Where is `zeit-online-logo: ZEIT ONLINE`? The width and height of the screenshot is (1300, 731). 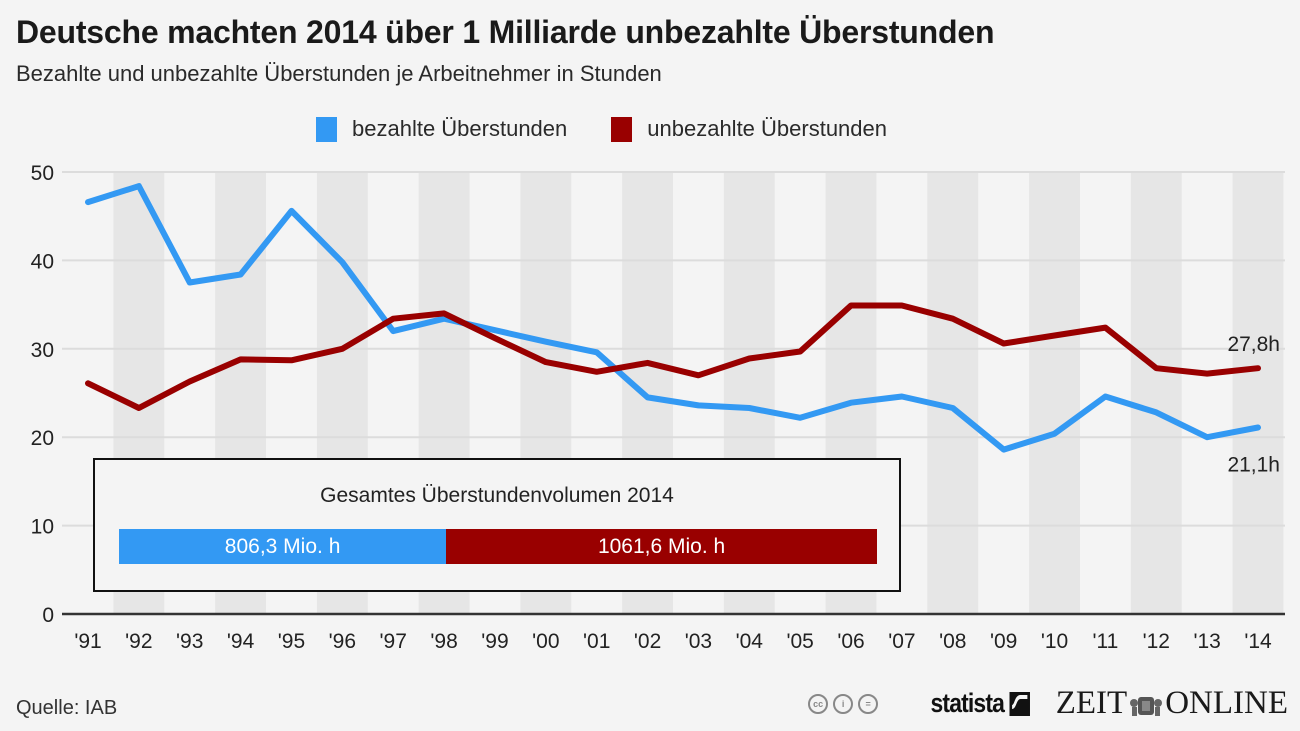 zeit-online-logo: ZEIT ONLINE is located at coordinates (1172, 703).